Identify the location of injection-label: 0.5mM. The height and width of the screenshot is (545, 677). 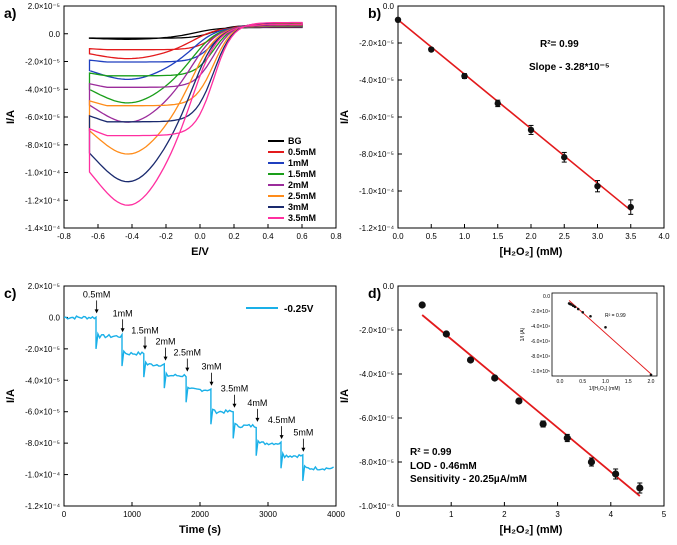
(97, 294).